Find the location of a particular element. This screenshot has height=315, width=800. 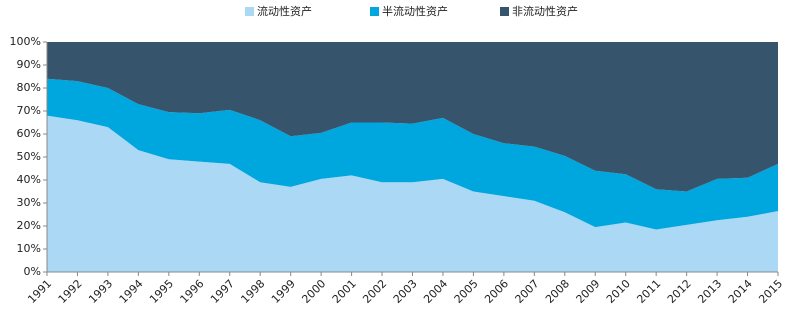

x-tick-label: 2003 is located at coordinates (405, 291).